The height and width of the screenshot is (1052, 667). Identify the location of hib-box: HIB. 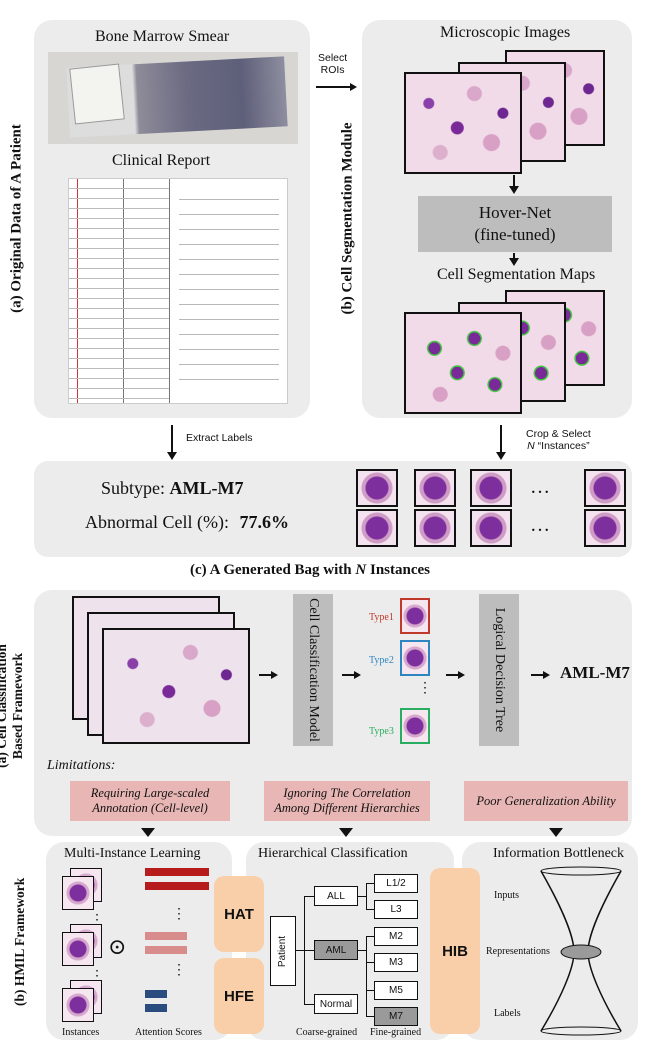
(455, 951).